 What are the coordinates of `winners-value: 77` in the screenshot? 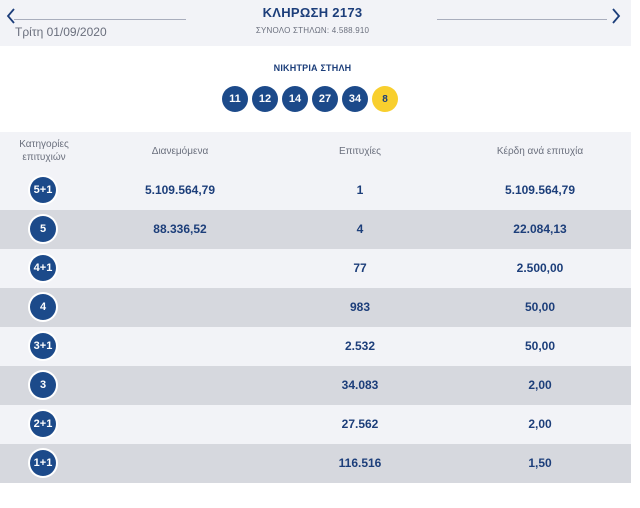 It's located at (360, 268).